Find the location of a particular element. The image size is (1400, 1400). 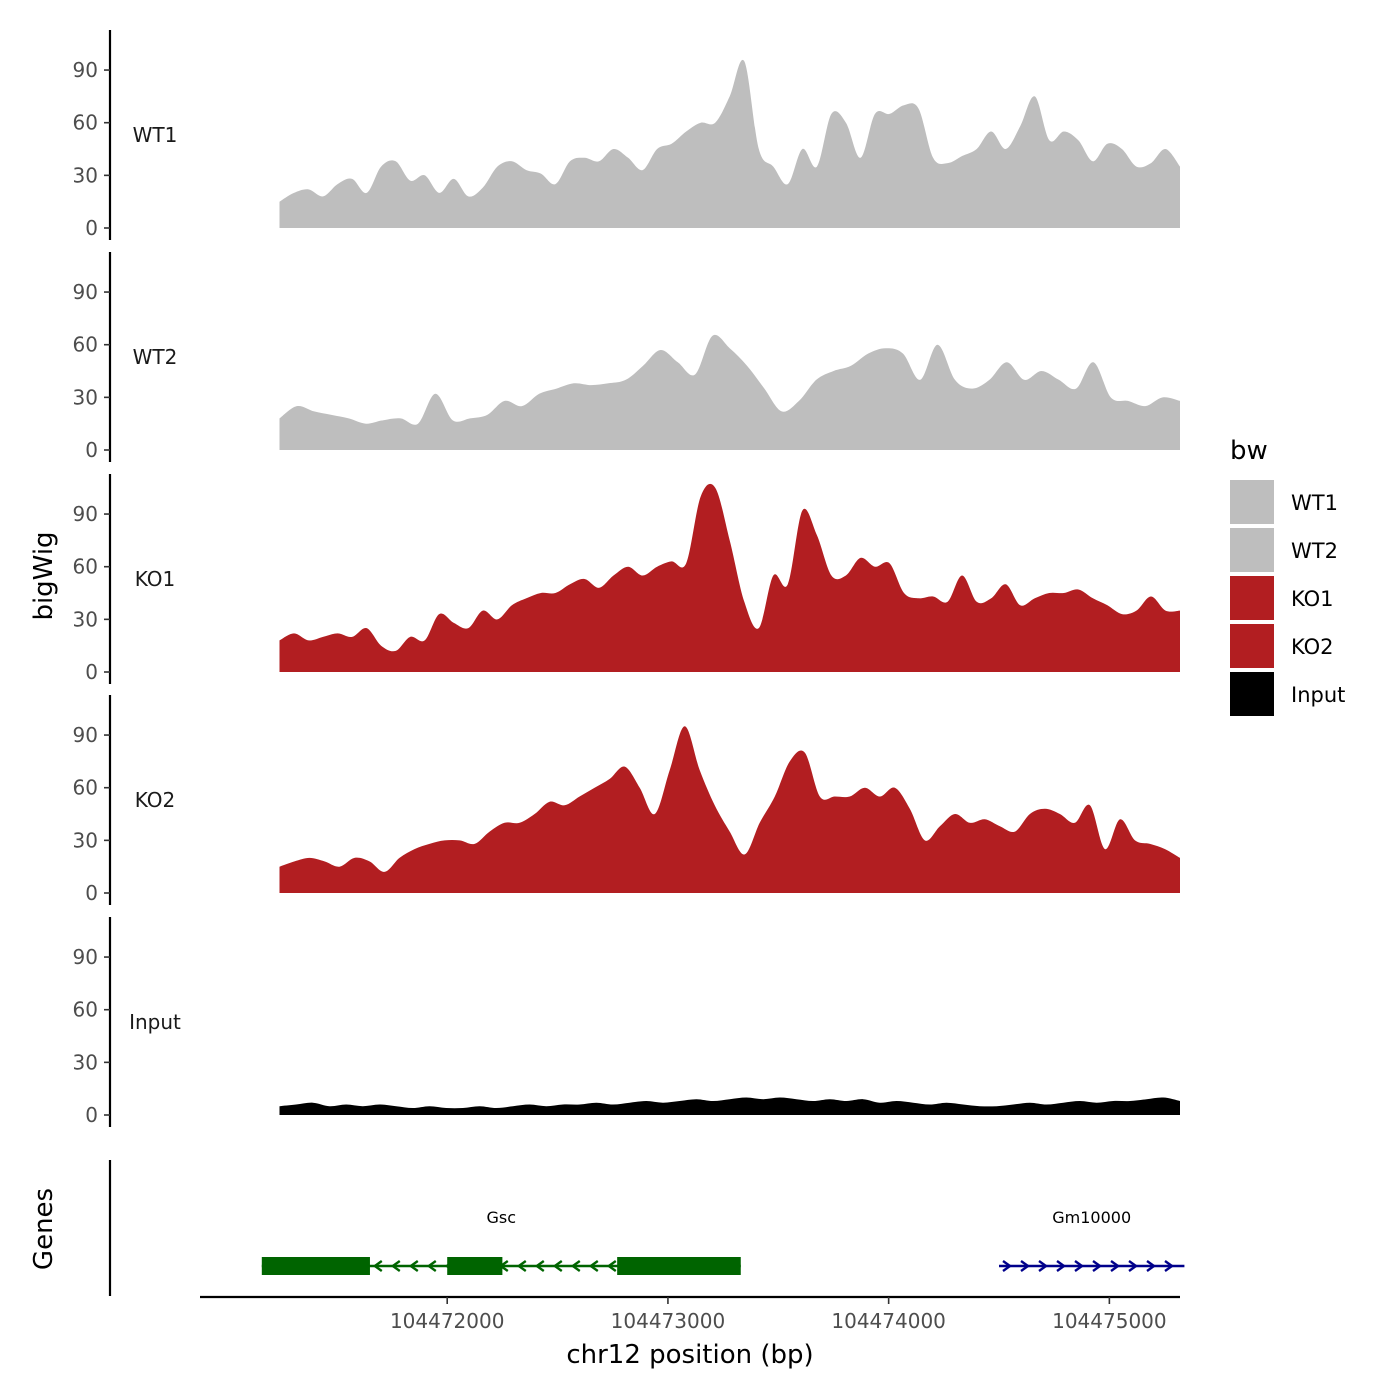

coverage-area-input is located at coordinates (729, 1106).